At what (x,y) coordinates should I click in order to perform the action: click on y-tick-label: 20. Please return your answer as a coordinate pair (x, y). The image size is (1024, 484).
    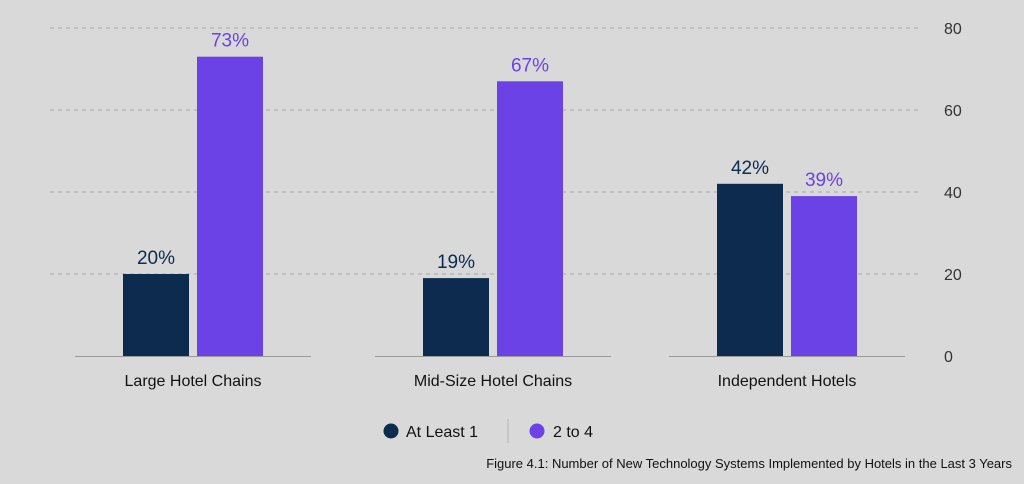
    Looking at the image, I should click on (953, 275).